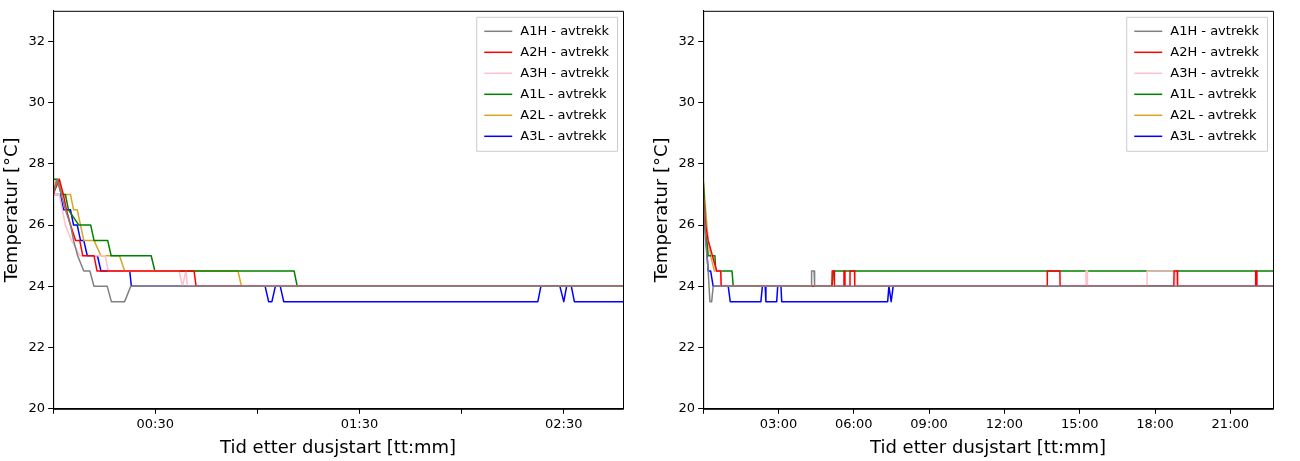  Describe the element at coordinates (778, 423) in the screenshot. I see `x-tick-label: 03:00` at that location.